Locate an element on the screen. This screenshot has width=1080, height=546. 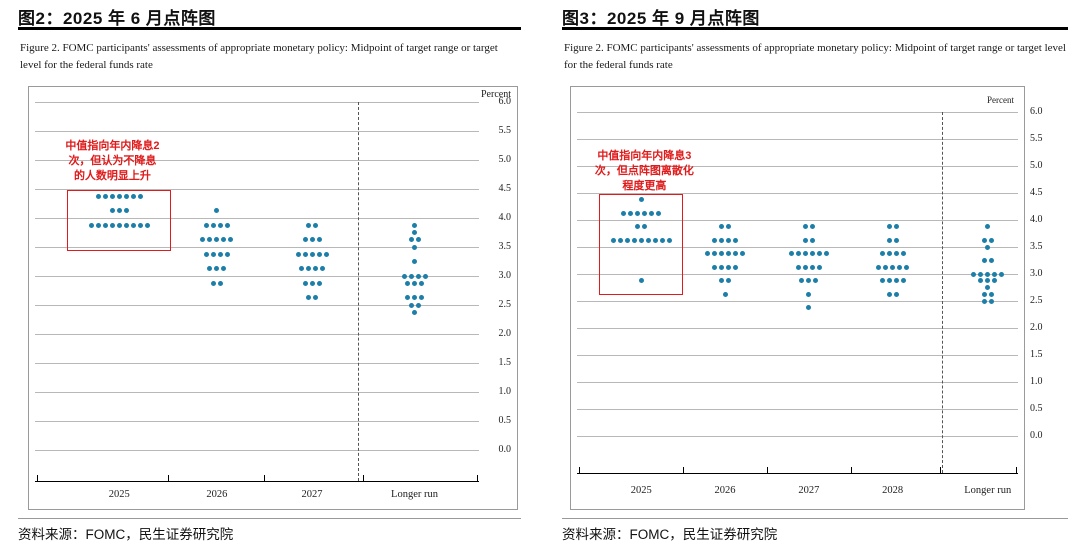
annotation-text: 中值指向年内降息2 次，但认为不降息 的人数明显上升 is located at coordinates (112, 161).